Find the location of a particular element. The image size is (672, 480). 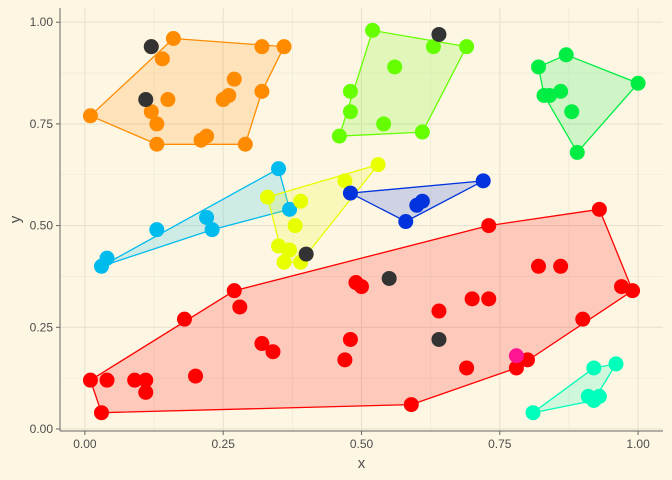

x-tick-label: 0.00 is located at coordinates (85, 444).